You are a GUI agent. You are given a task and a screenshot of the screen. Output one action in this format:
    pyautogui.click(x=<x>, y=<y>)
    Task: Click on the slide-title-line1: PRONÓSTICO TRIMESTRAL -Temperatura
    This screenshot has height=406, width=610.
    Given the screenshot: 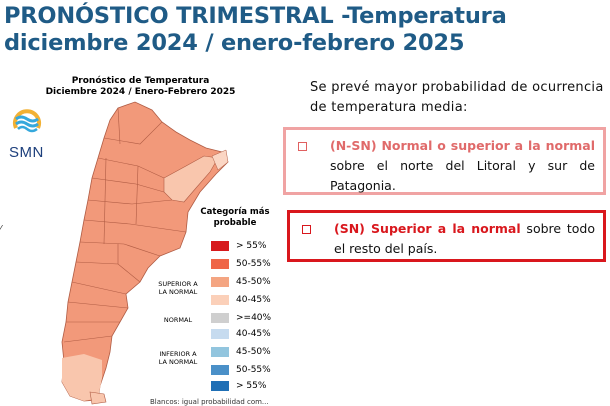 What is the action you would take?
    pyautogui.click(x=255, y=16)
    